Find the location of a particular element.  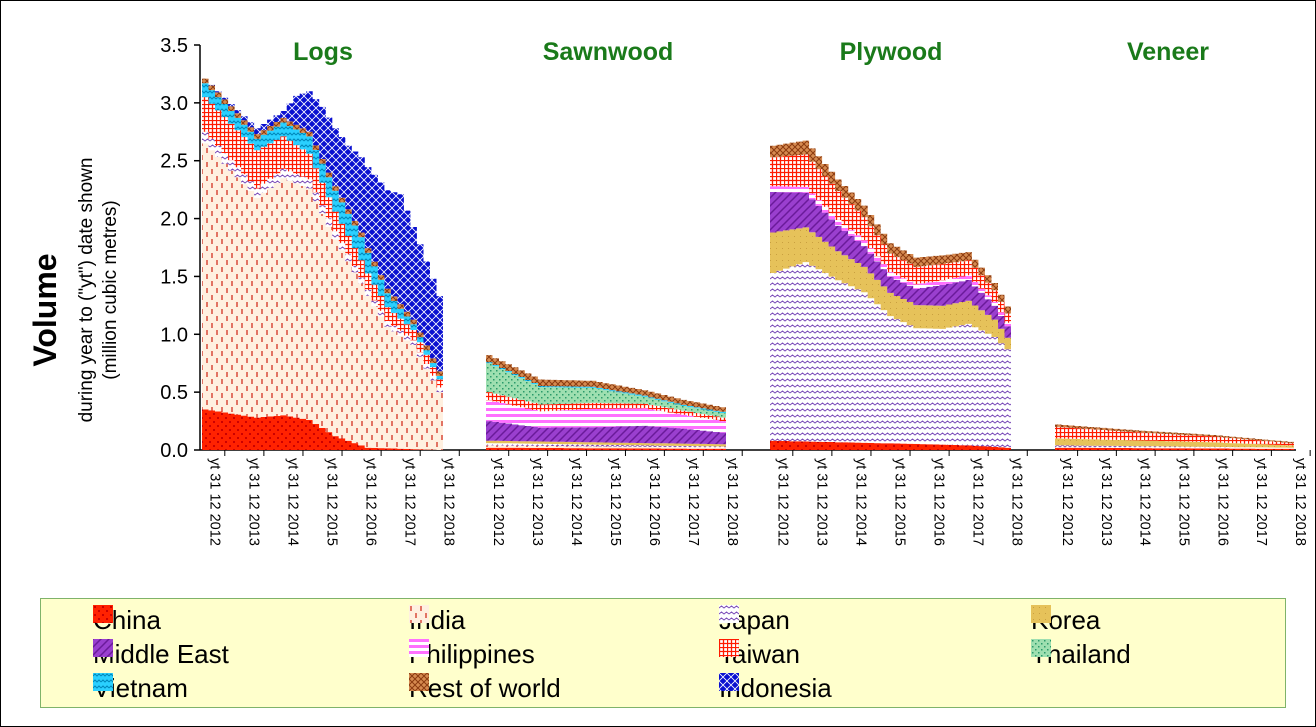

area-logs-indonesia is located at coordinates (322, 225).